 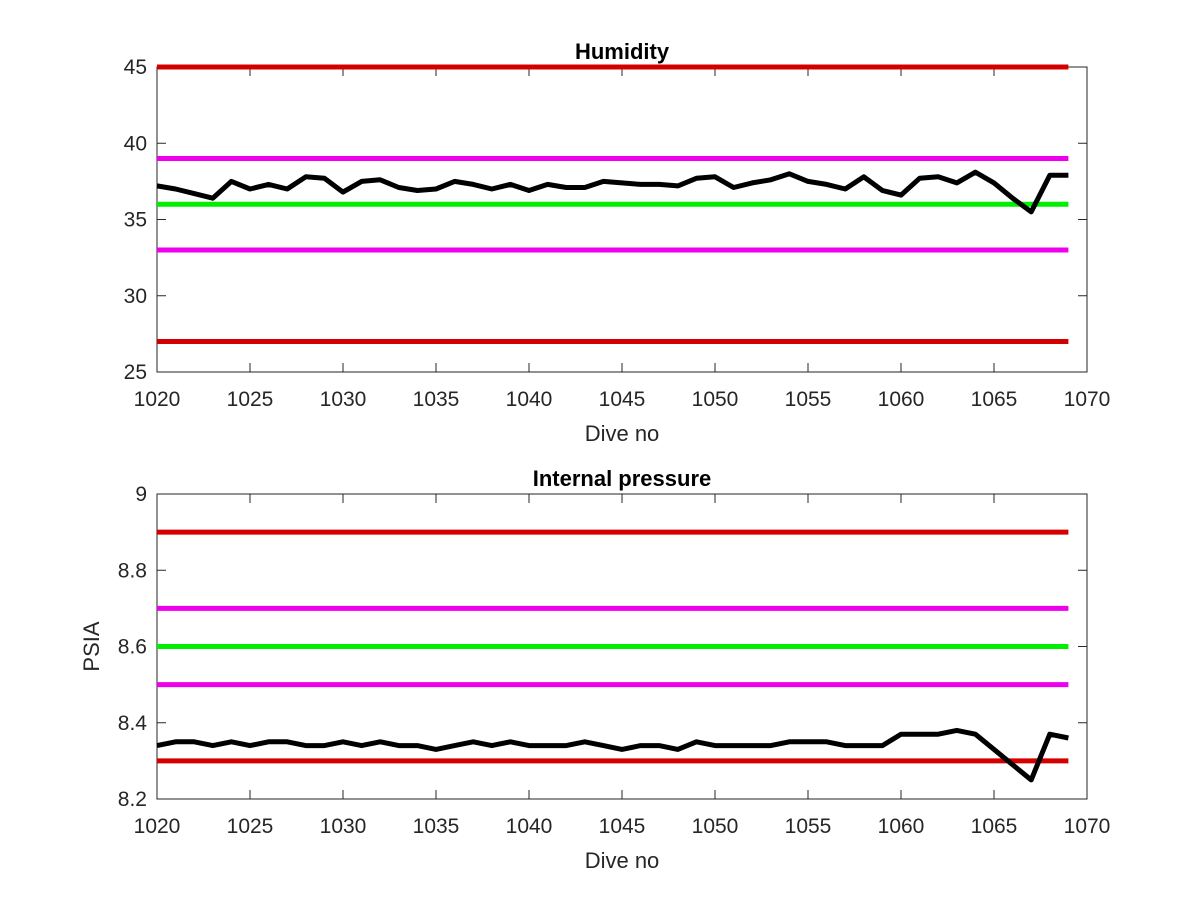 I want to click on y-tick-label-humidity: 30, so click(x=135, y=296).